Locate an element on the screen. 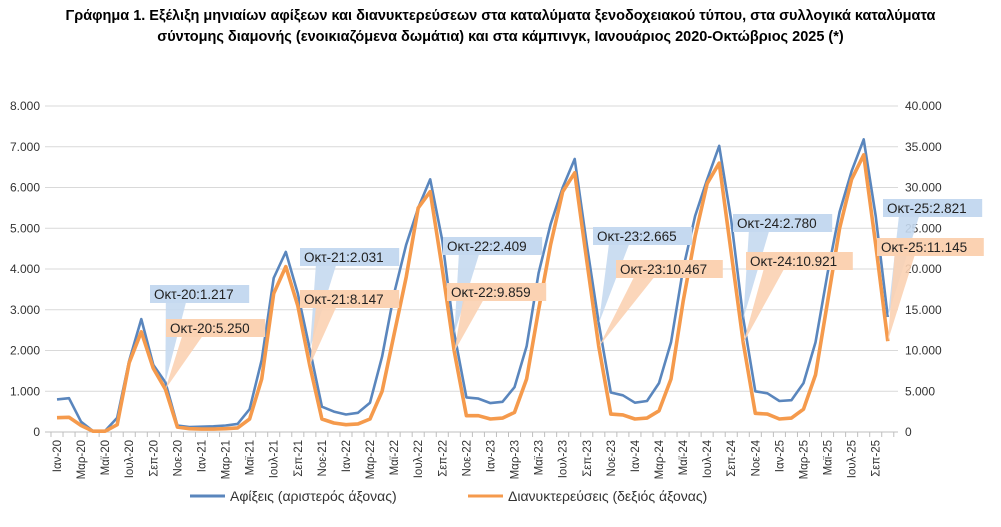 Image resolution: width=1001 pixels, height=527 pixels. annotation-label: Οκτ-25:2.821 is located at coordinates (927, 208).